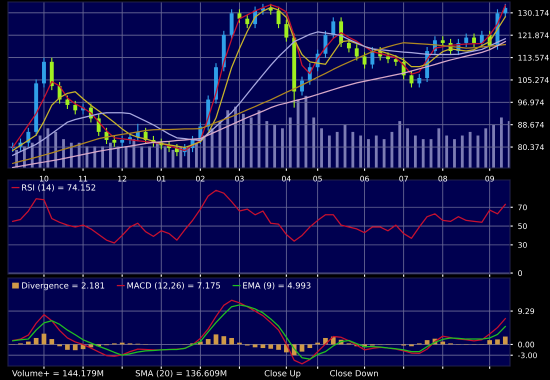 The image size is (550, 380). I want to click on legend-label: RSI (14) = 74.152, so click(59, 188).